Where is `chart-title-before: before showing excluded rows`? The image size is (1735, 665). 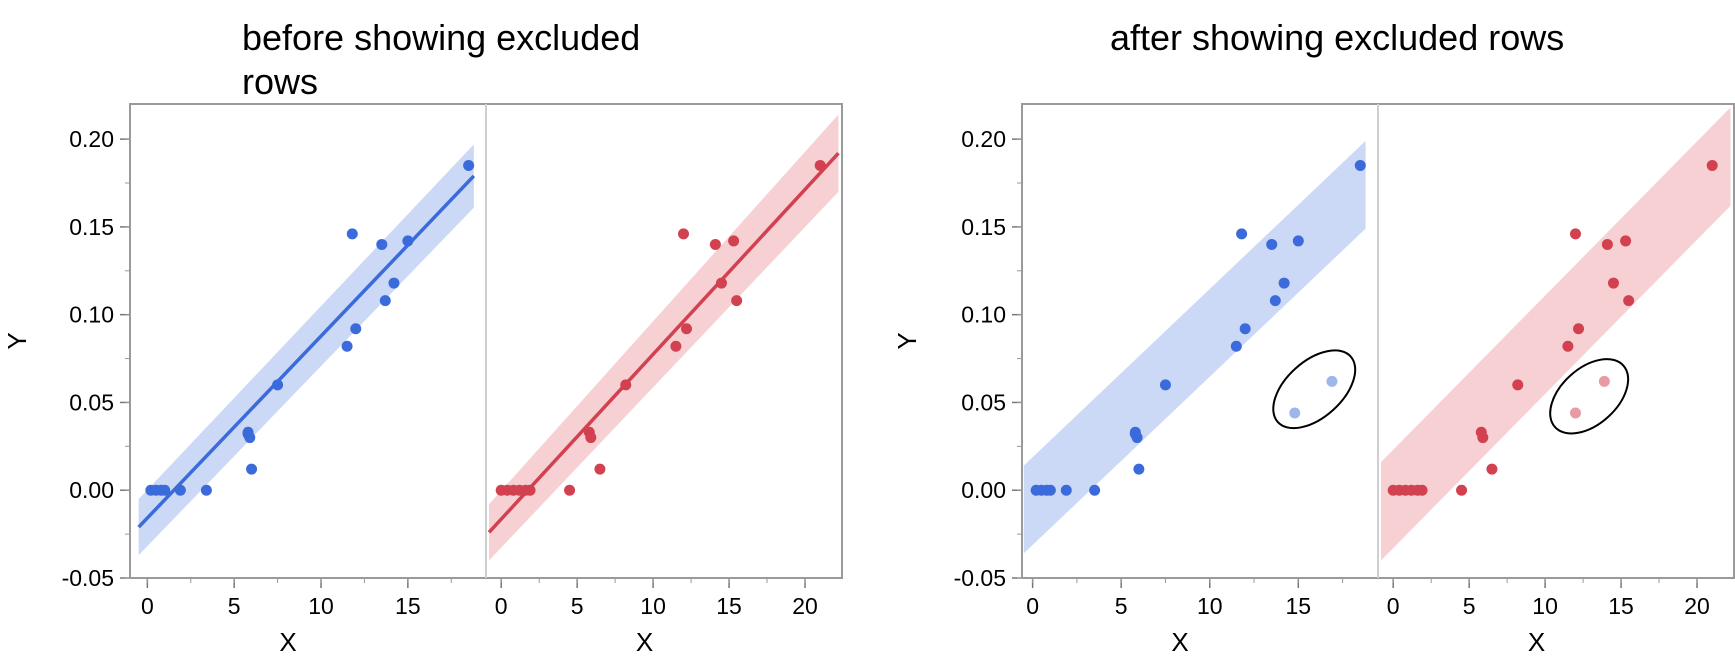
chart-title-before: before showing excluded rows is located at coordinates (441, 59).